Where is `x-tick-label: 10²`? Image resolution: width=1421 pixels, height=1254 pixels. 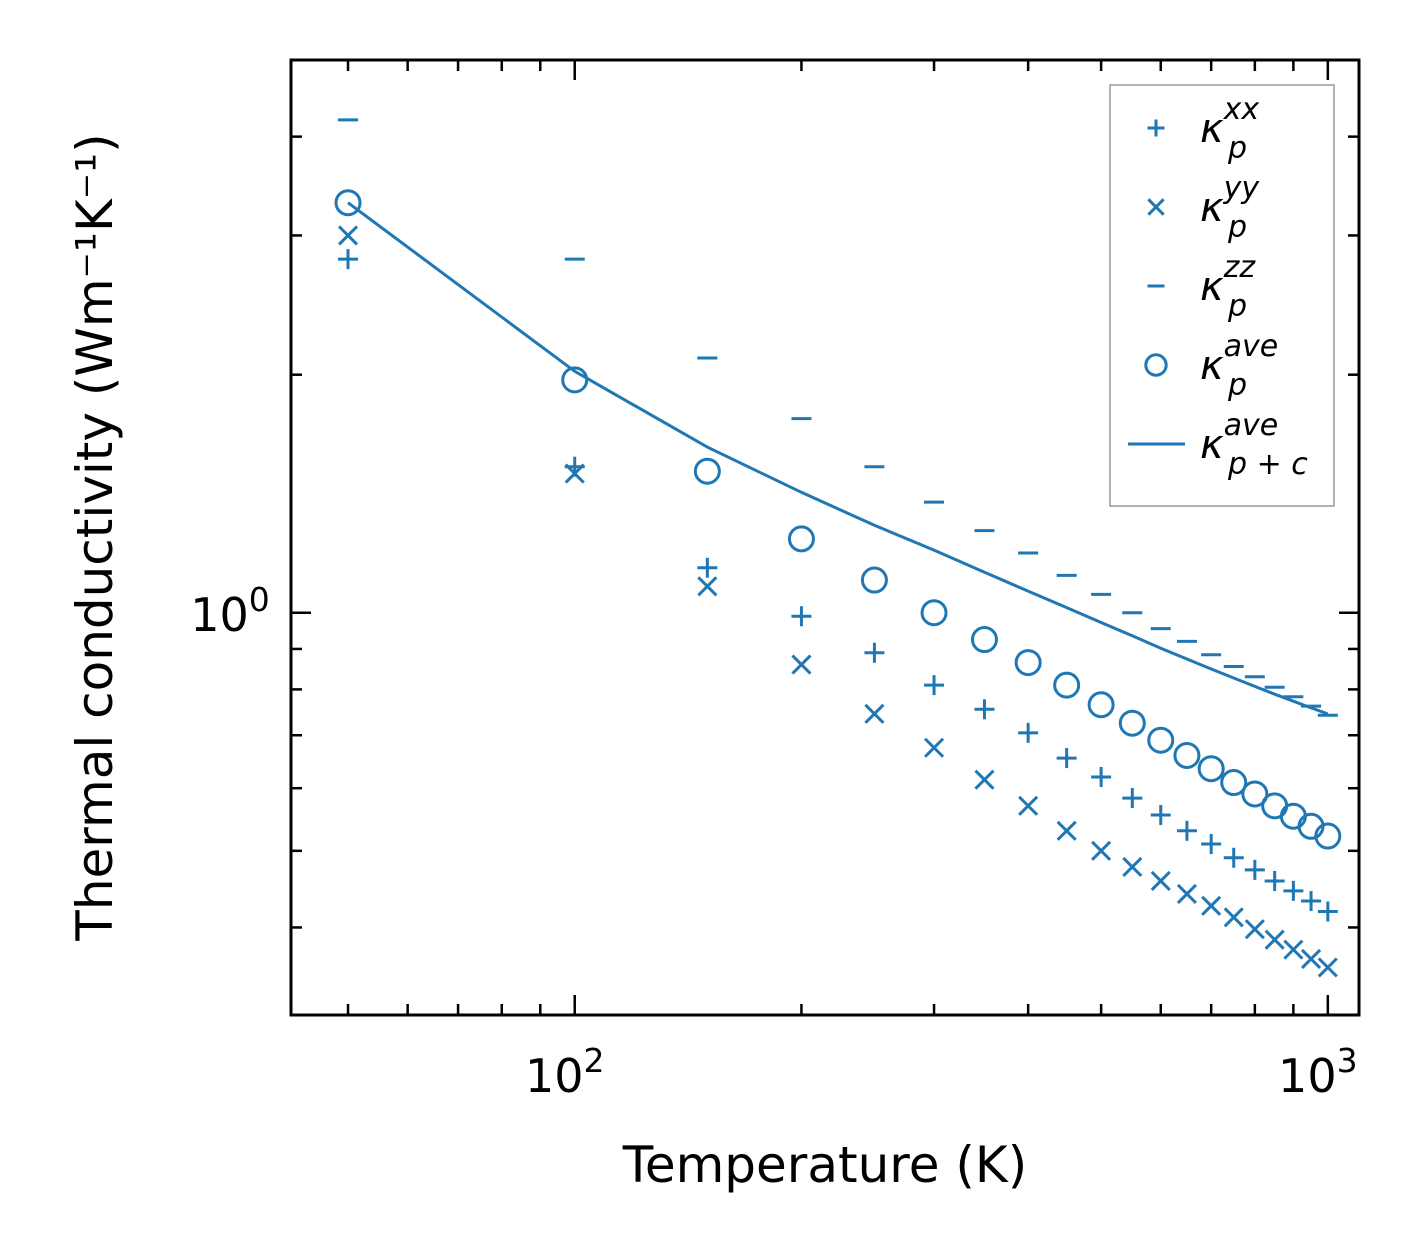
x-tick-label: 10² is located at coordinates (565, 1072).